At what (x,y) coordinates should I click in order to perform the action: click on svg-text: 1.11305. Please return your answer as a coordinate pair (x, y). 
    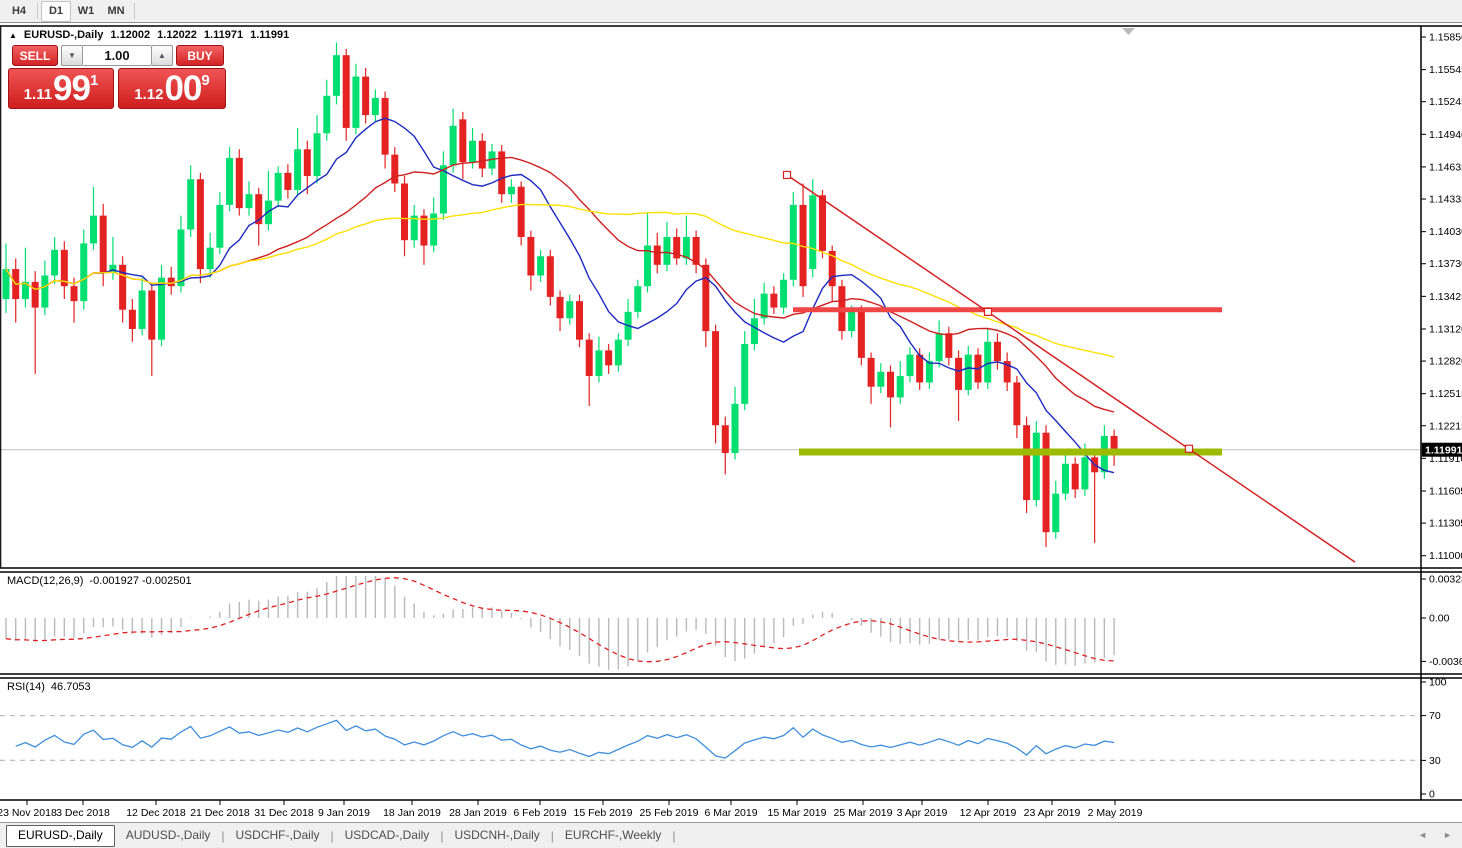
    Looking at the image, I should click on (1445, 524).